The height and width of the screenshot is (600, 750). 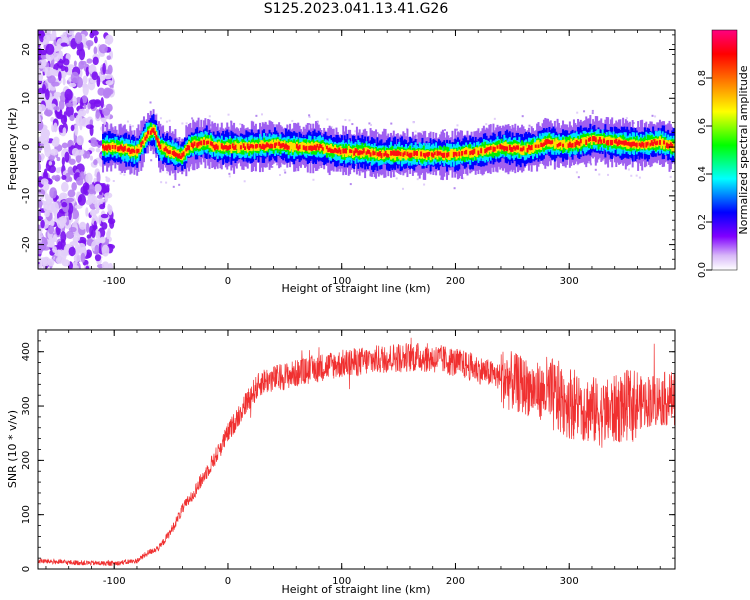 What do you see at coordinates (702, 78) in the screenshot?
I see `colorbar-tick-label: 0.8` at bounding box center [702, 78].